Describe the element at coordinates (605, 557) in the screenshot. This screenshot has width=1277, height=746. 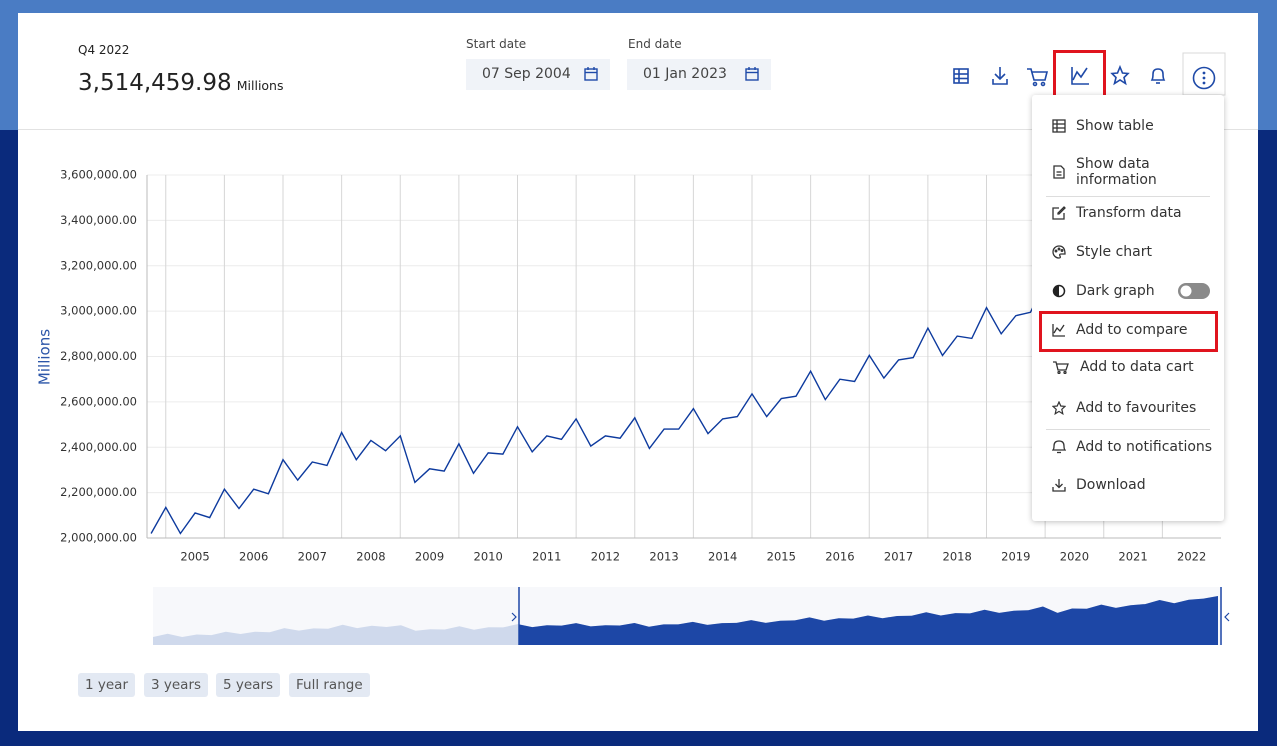
I see `x-tick-label: 2012` at that location.